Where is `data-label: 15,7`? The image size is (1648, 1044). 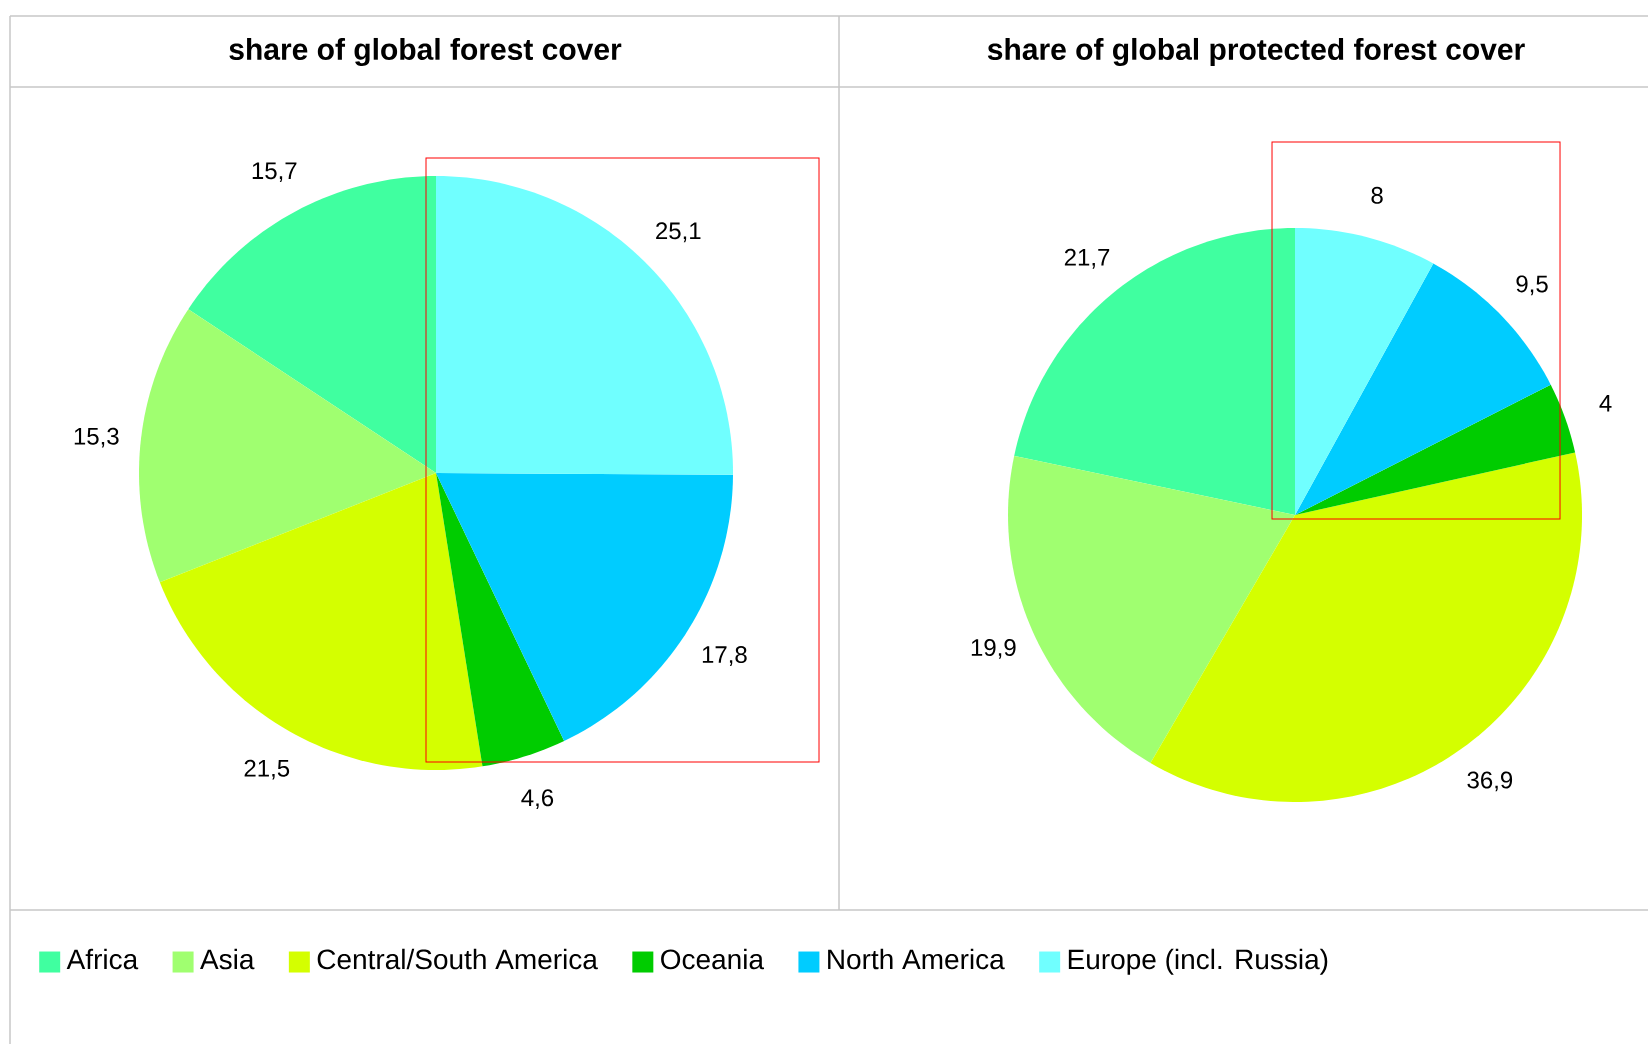
data-label: 15,7 is located at coordinates (274, 172).